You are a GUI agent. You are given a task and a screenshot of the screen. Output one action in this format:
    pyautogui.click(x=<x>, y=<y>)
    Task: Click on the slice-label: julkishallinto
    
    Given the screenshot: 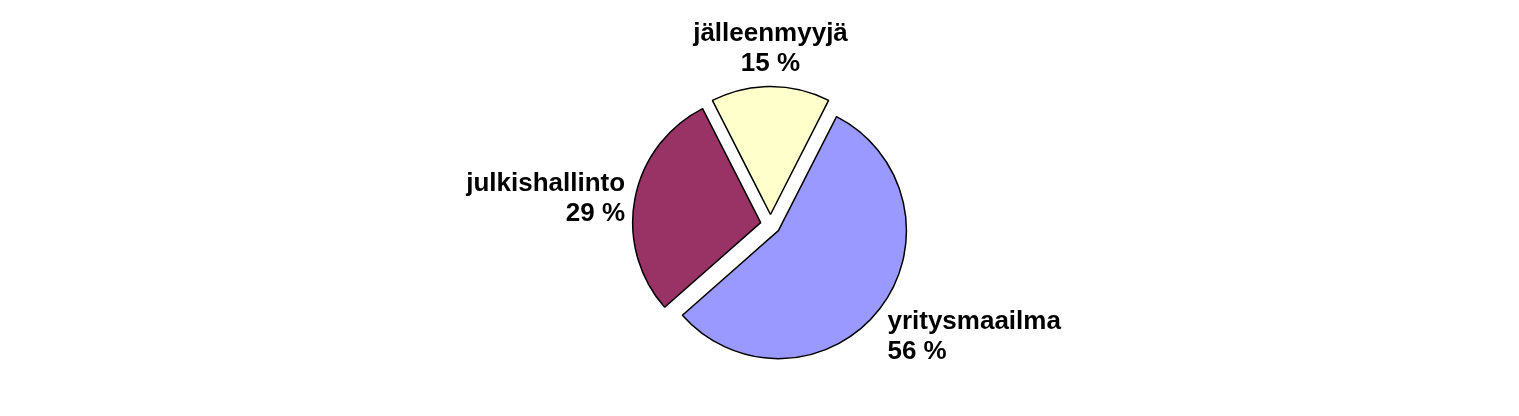 What is the action you would take?
    pyautogui.click(x=545, y=181)
    